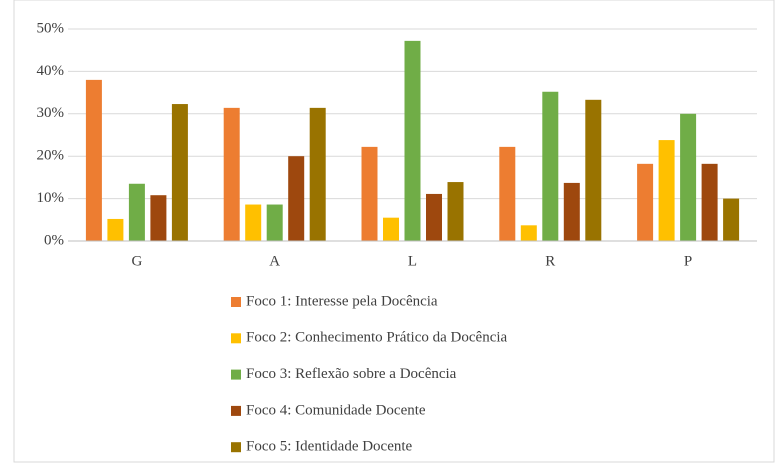 The height and width of the screenshot is (463, 779). I want to click on y-tick-label: 0%, so click(54, 240).